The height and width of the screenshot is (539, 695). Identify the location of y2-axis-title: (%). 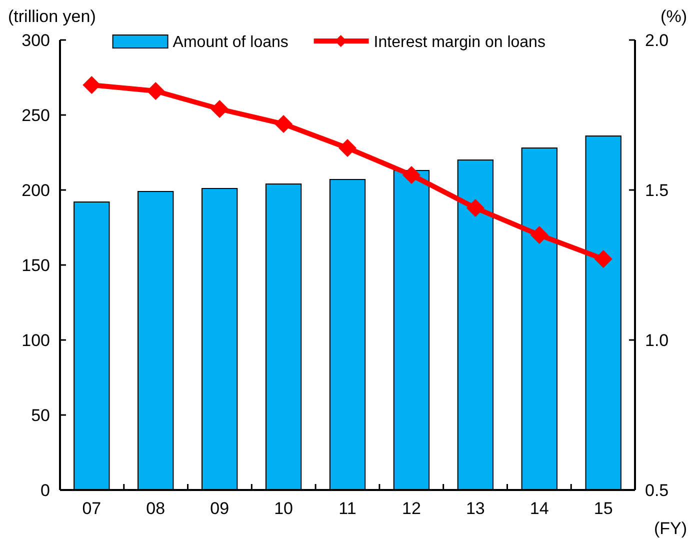
(673, 16).